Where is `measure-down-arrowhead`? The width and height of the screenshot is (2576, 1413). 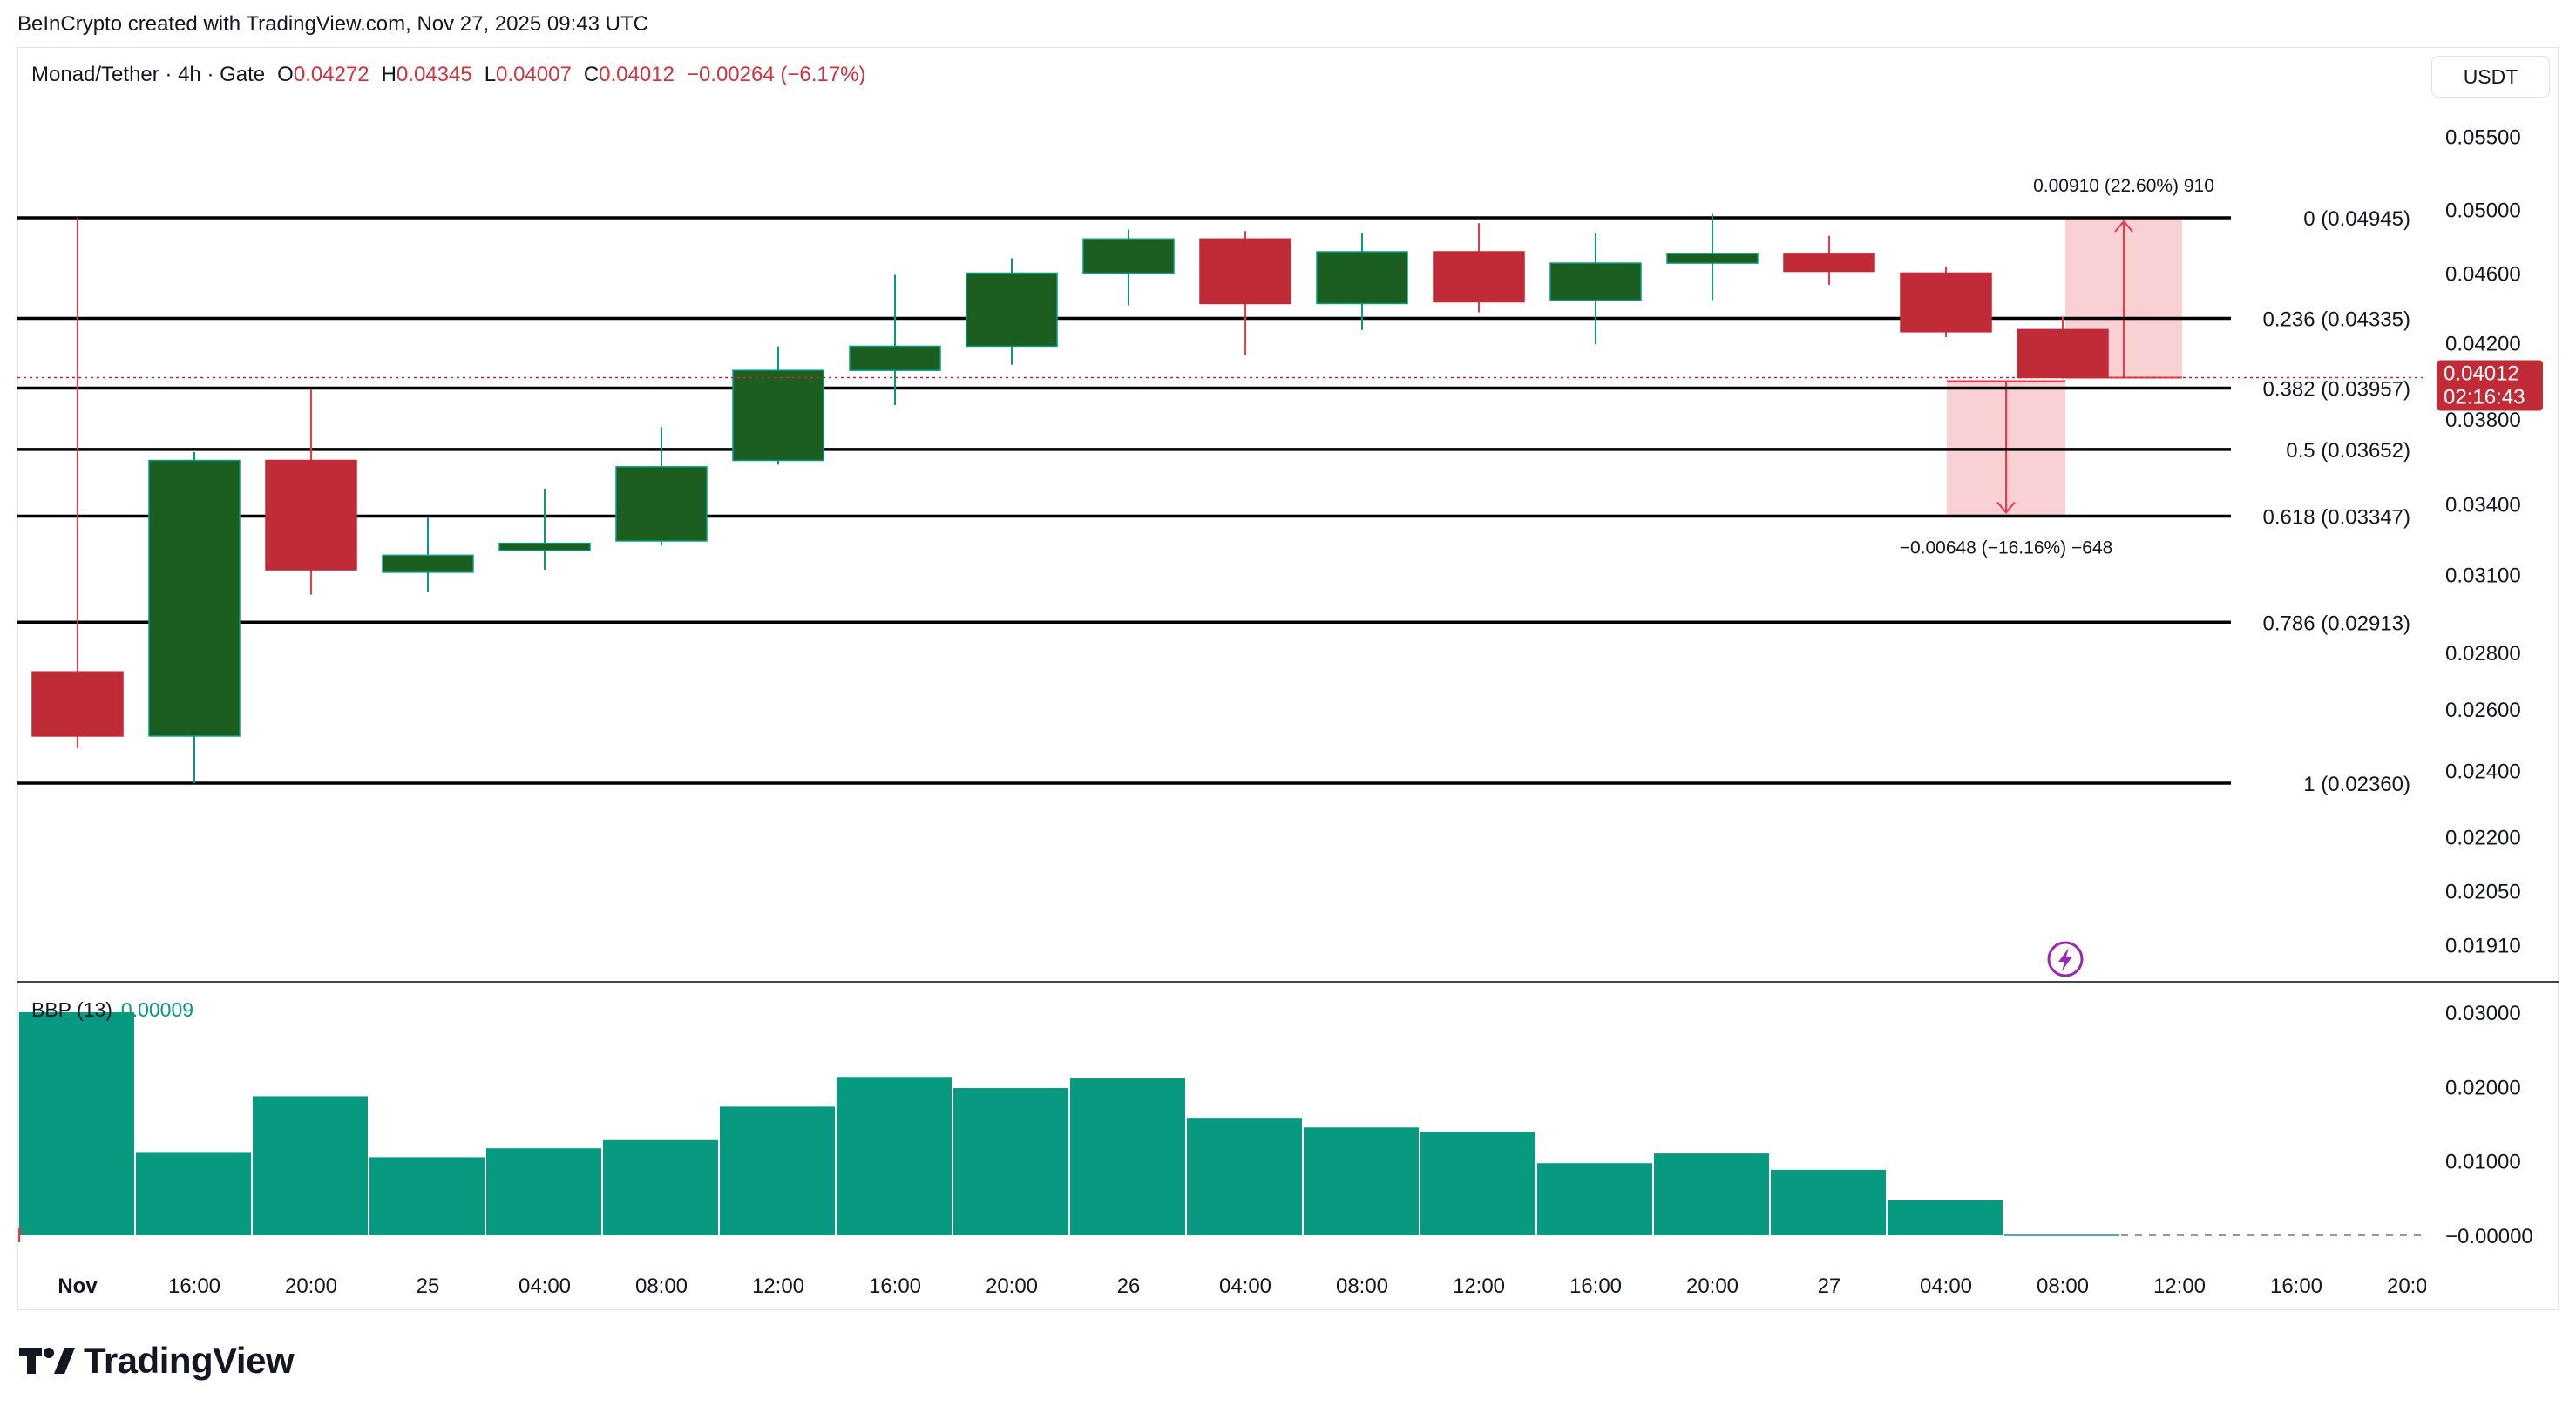 measure-down-arrowhead is located at coordinates (2006, 508).